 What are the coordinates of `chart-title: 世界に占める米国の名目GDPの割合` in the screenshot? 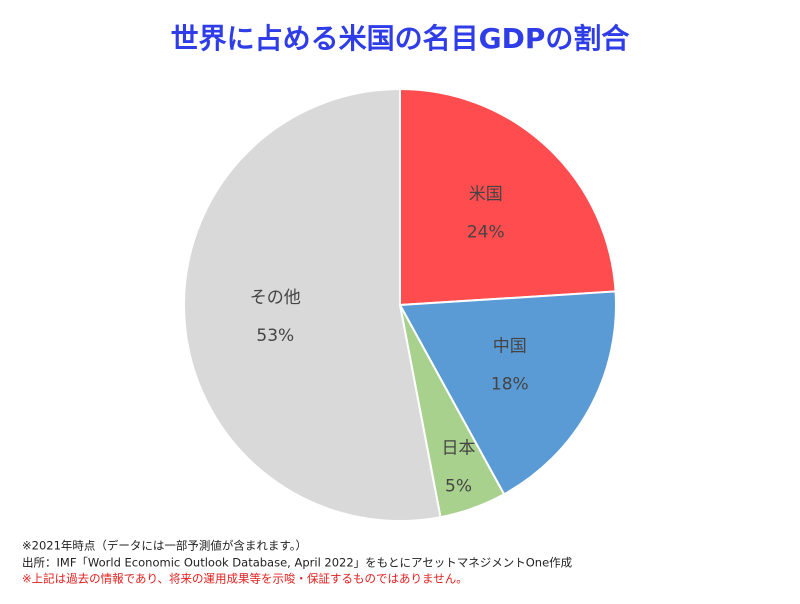 It's located at (401, 38).